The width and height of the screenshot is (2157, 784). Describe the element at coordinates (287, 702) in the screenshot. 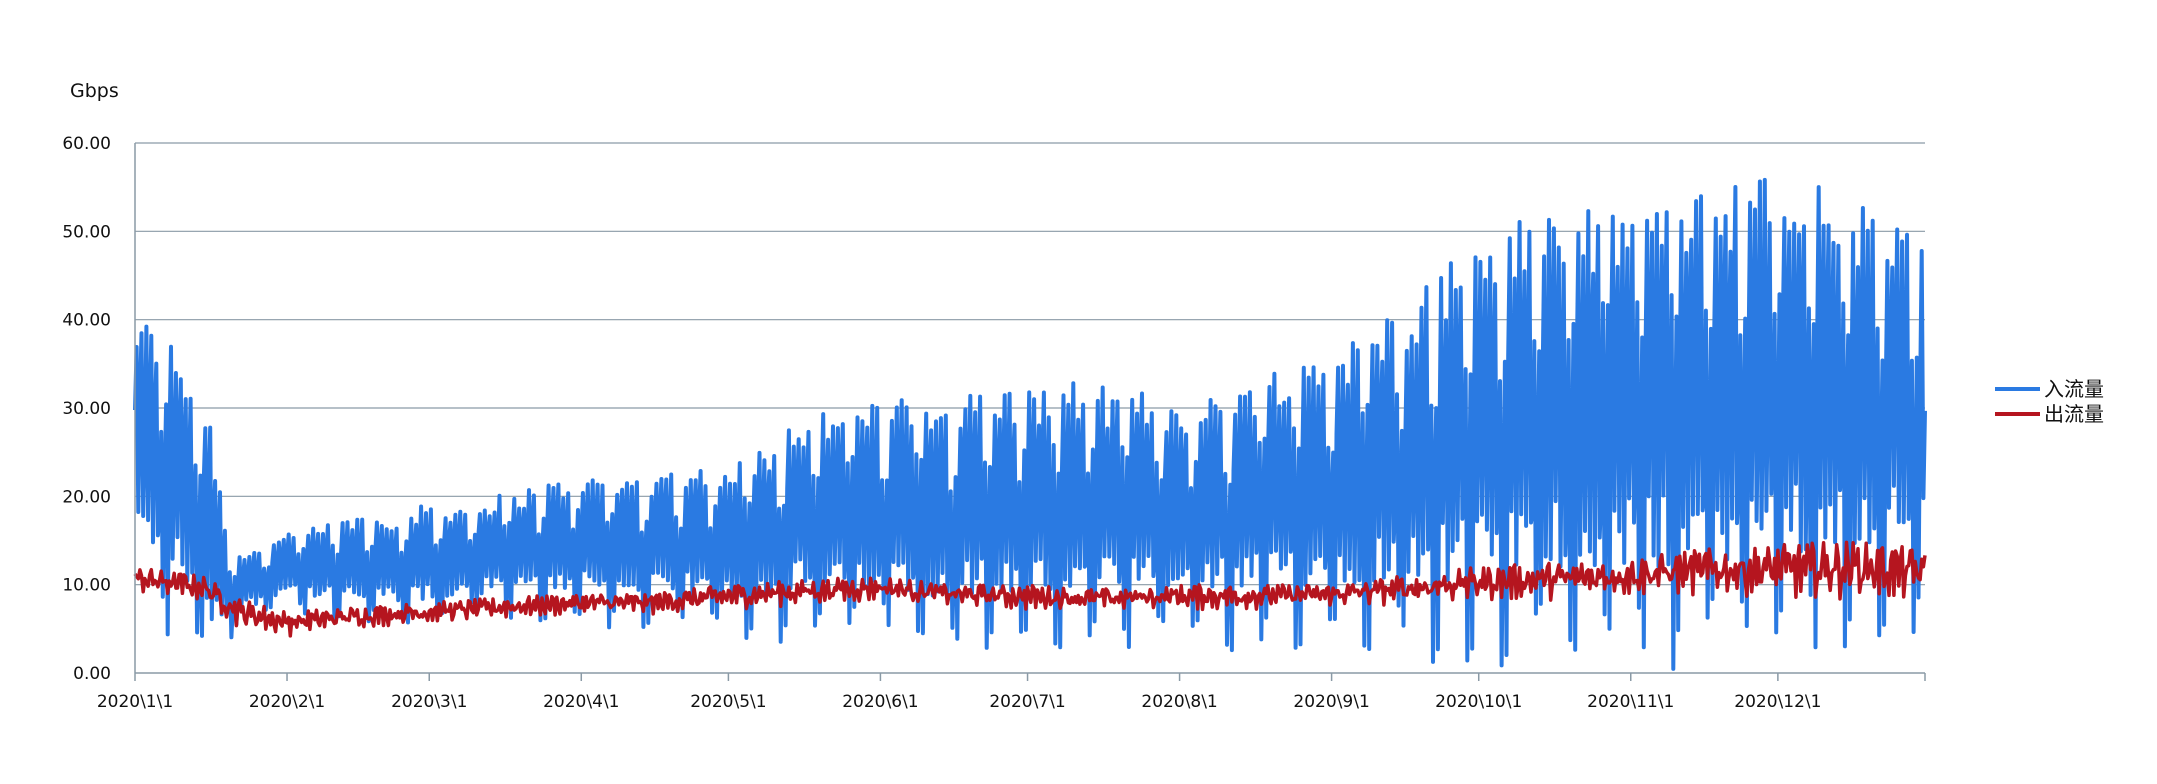

I see `x-tick-label: 2020\2\1` at that location.